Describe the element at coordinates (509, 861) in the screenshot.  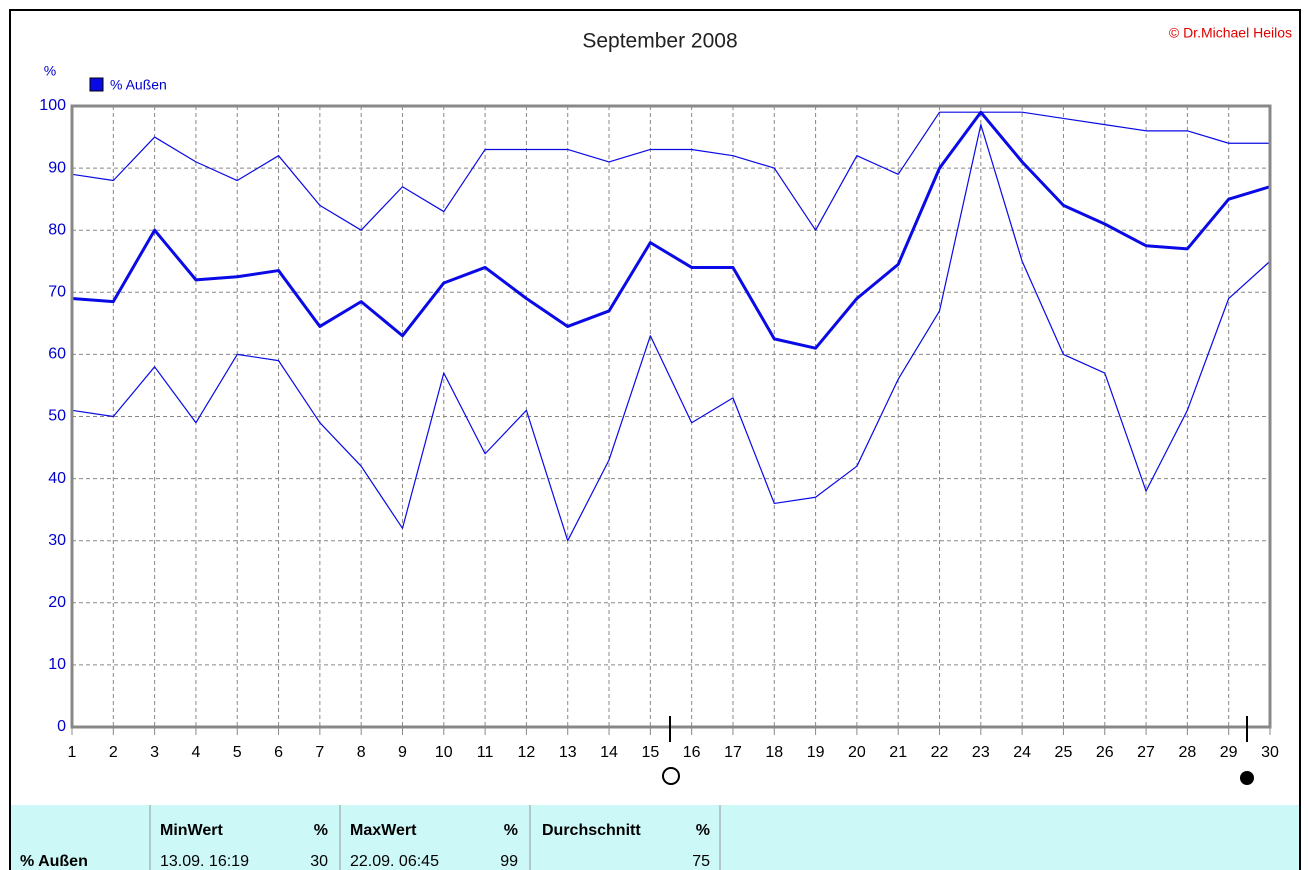
I see `table-cell: 99` at that location.